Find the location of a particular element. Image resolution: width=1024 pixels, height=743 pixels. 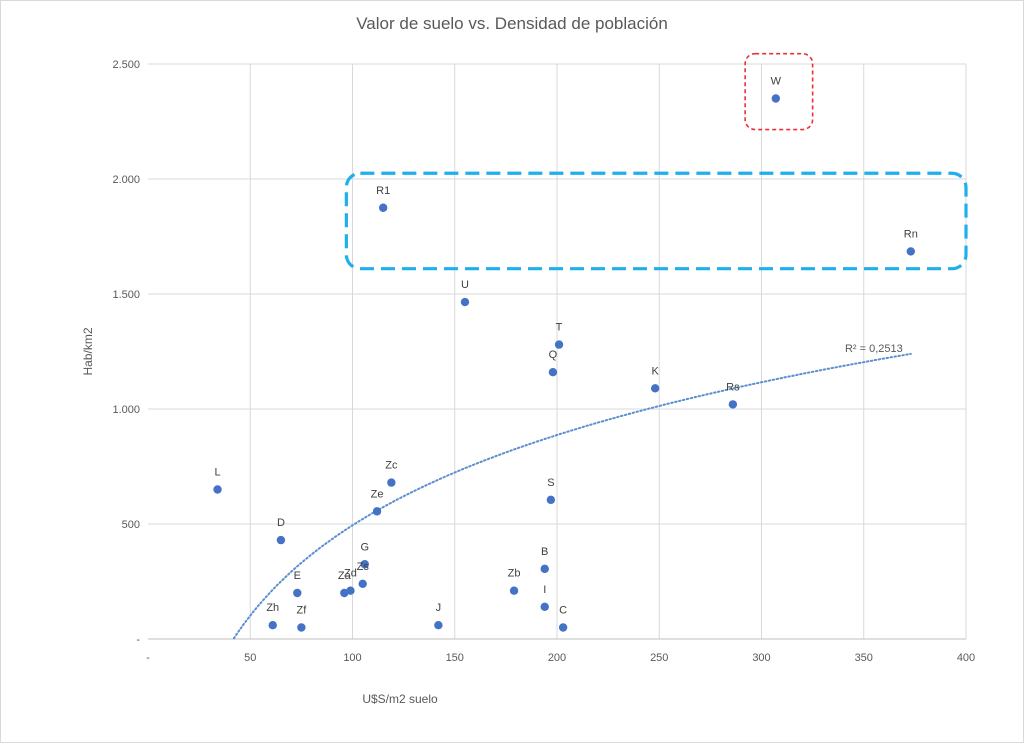

x-tick-label: - is located at coordinates (148, 658).